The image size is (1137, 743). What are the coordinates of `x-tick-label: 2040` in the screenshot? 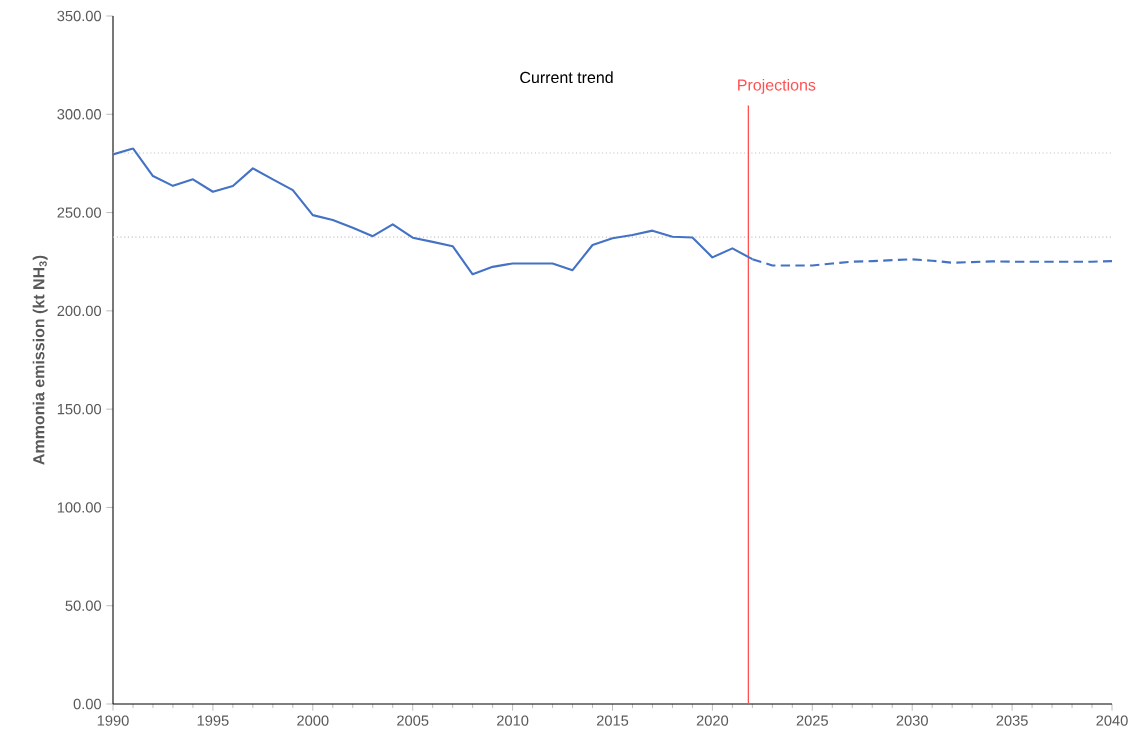 It's located at (1112, 720).